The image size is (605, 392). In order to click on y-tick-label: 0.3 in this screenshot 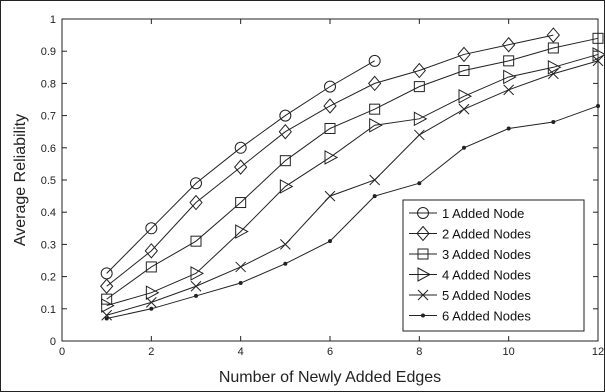, I will do `click(48, 245)`.